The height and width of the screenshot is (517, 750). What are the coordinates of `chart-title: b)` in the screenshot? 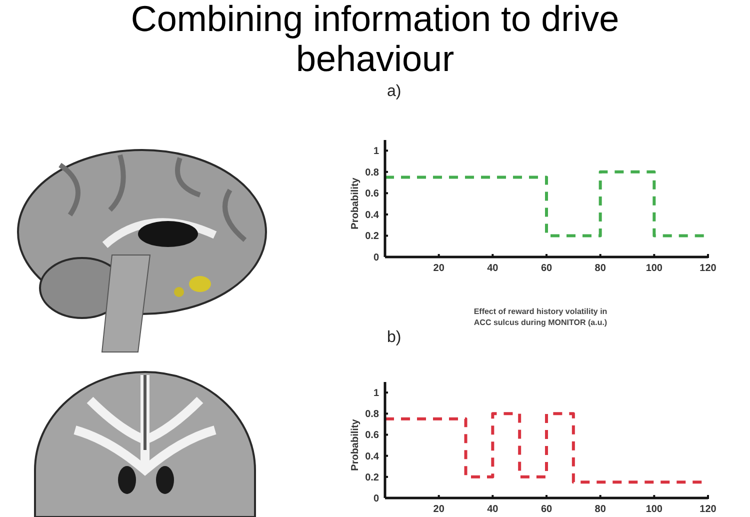 It's located at (394, 337).